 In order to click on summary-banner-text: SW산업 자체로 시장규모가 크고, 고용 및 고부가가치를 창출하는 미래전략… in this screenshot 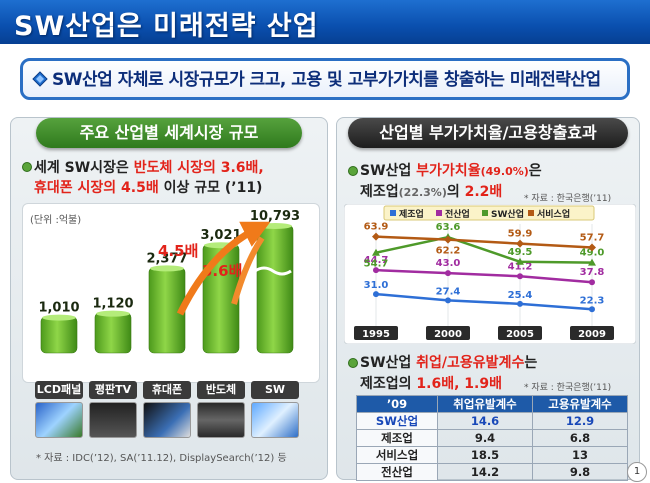, I will do `click(326, 80)`.